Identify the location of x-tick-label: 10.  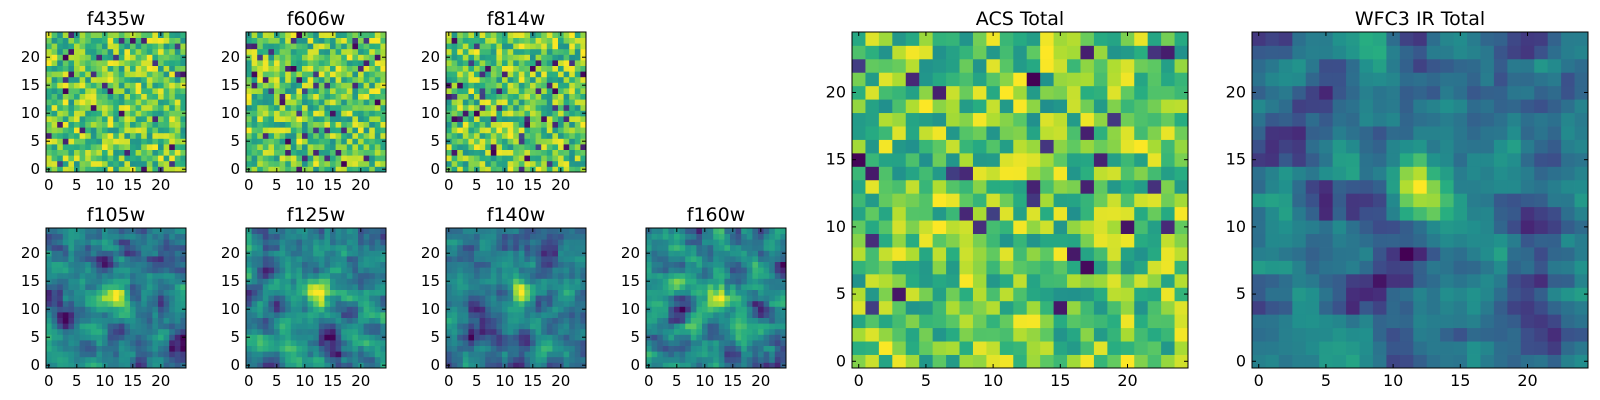
(304, 185).